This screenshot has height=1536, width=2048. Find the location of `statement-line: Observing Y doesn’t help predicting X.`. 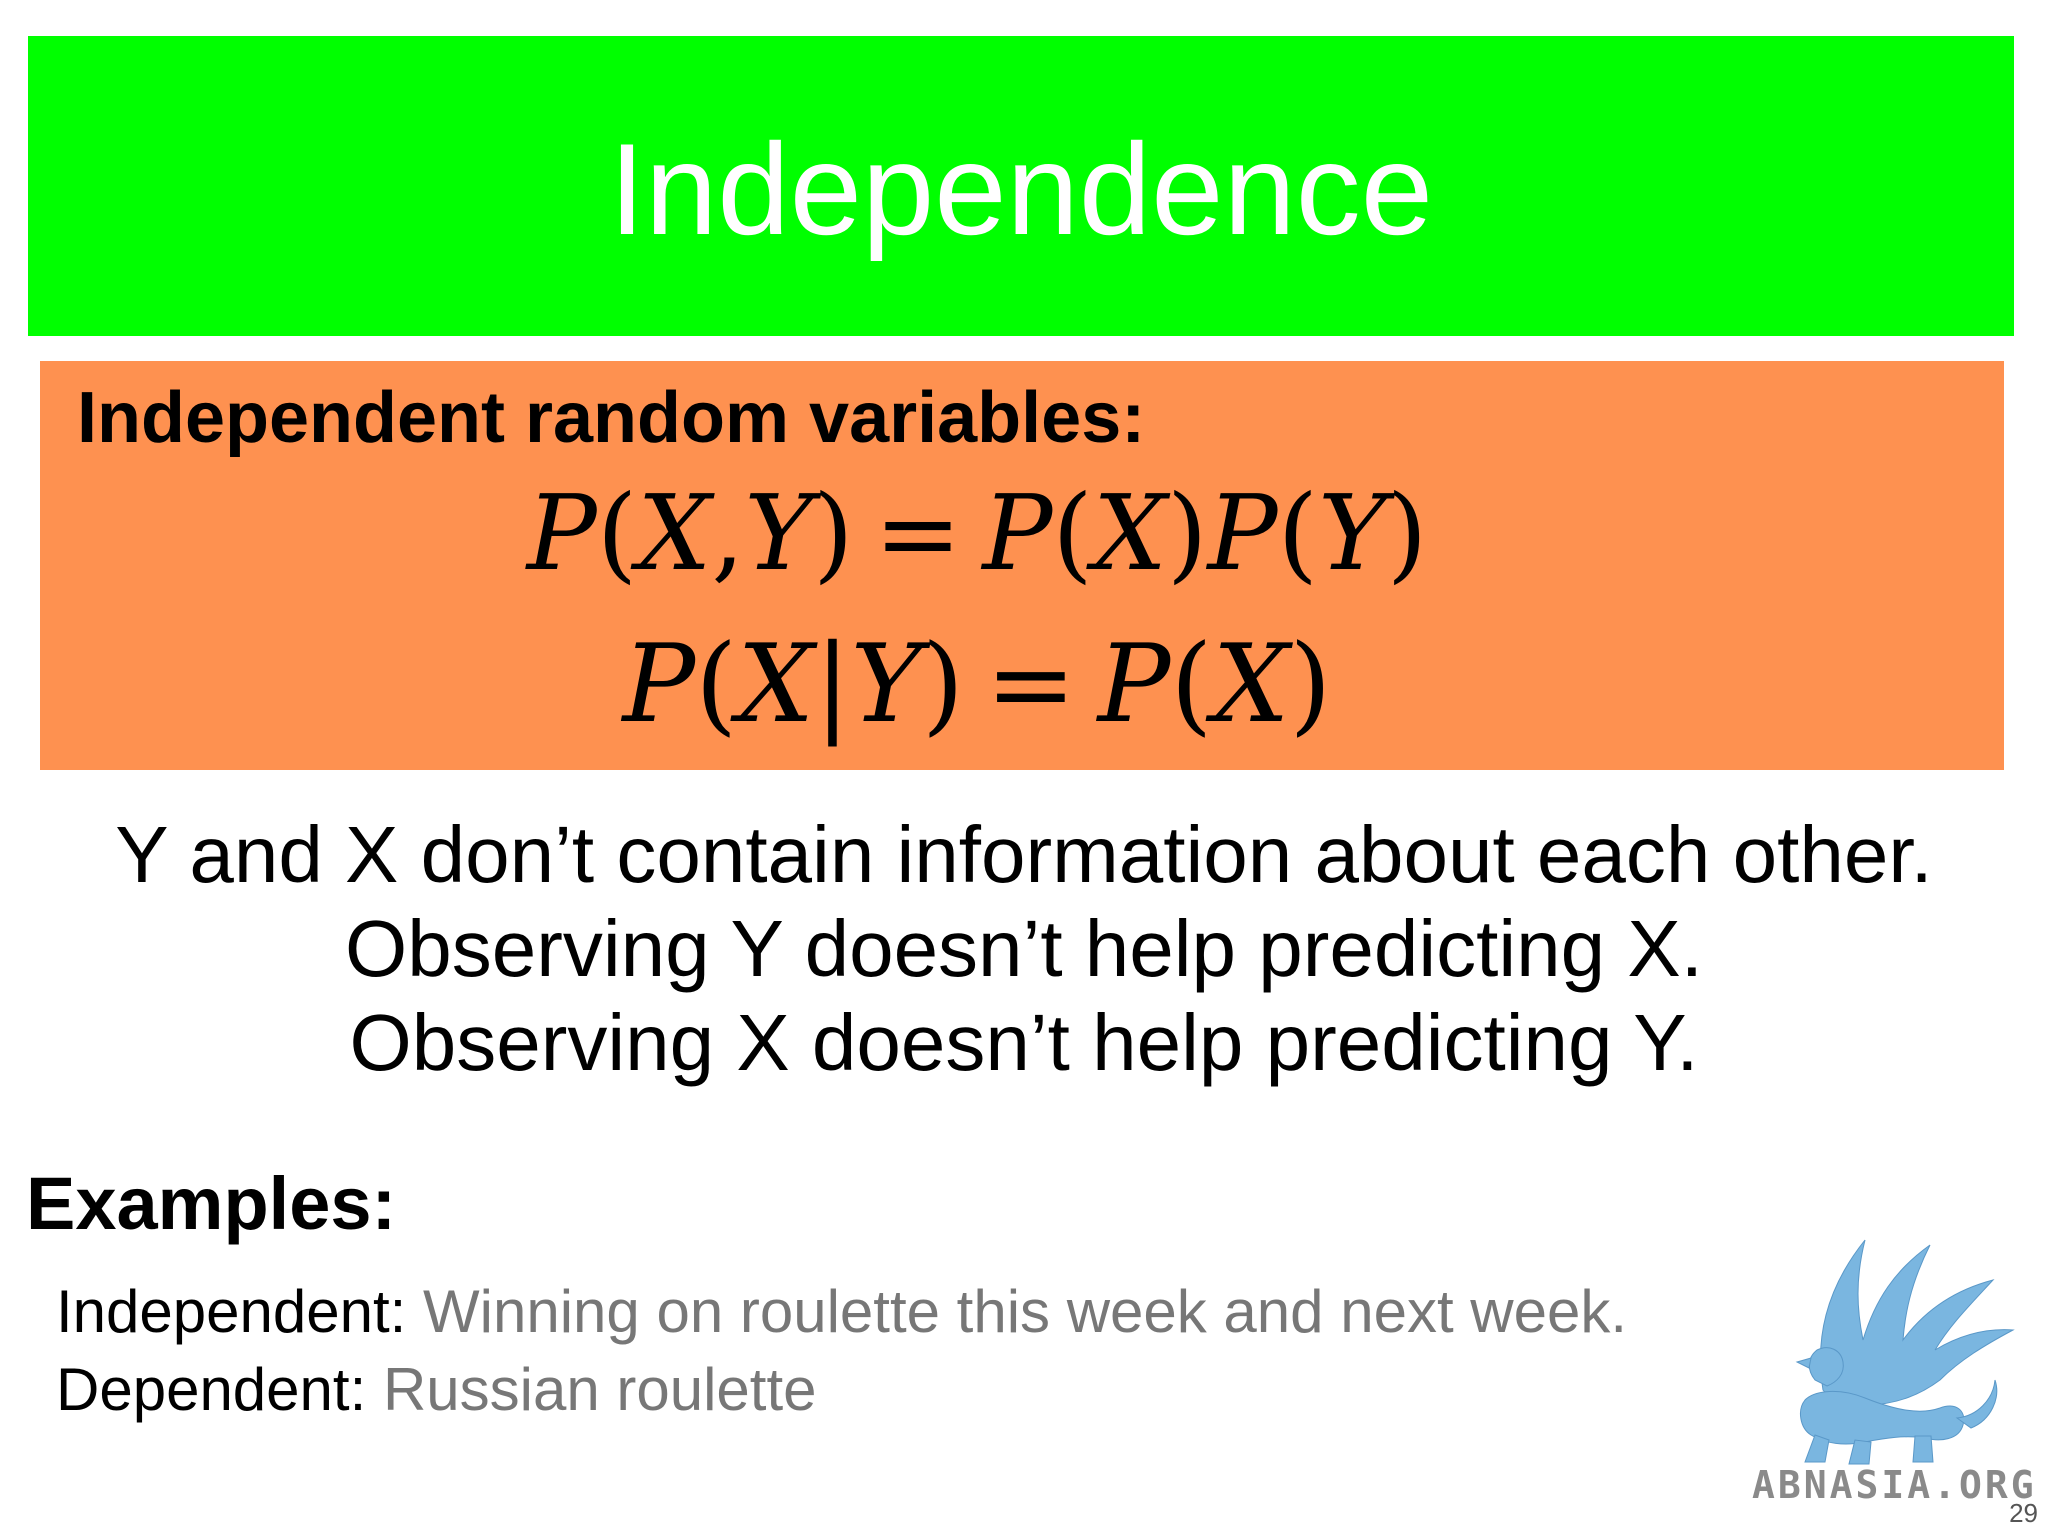

statement-line: Observing Y doesn’t help predicting X. is located at coordinates (1024, 948).